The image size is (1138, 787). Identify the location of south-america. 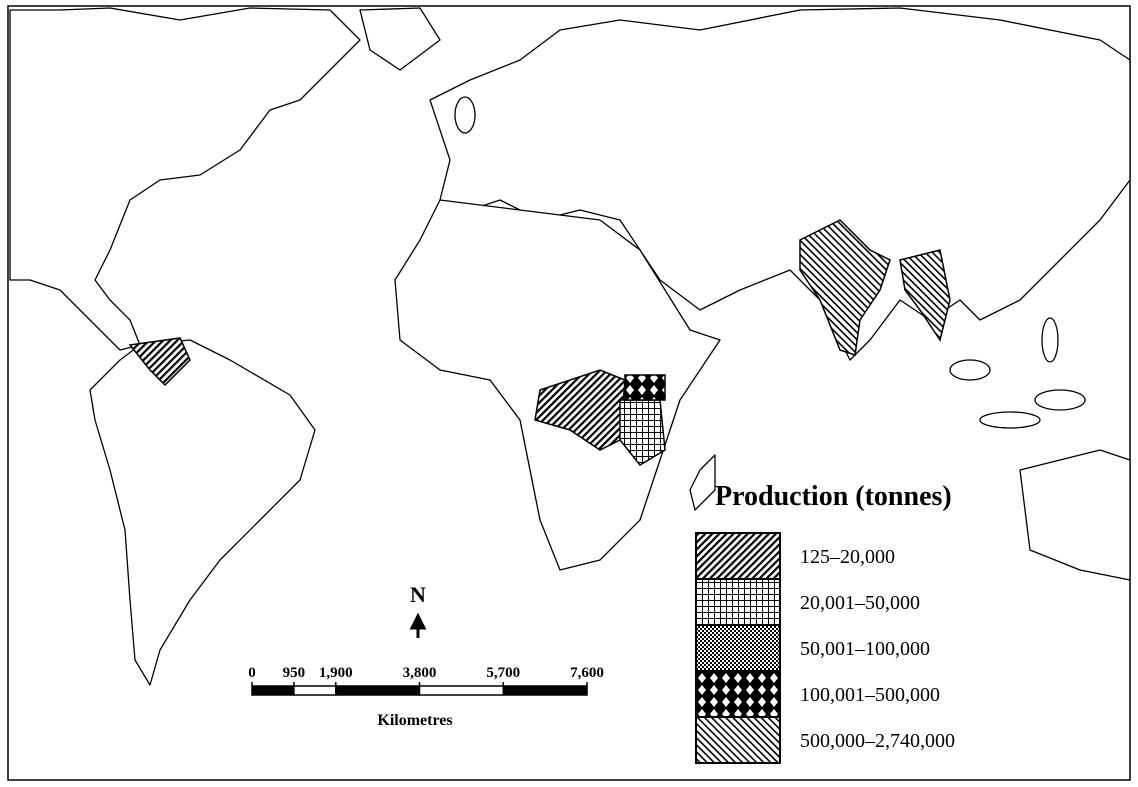
(202, 512).